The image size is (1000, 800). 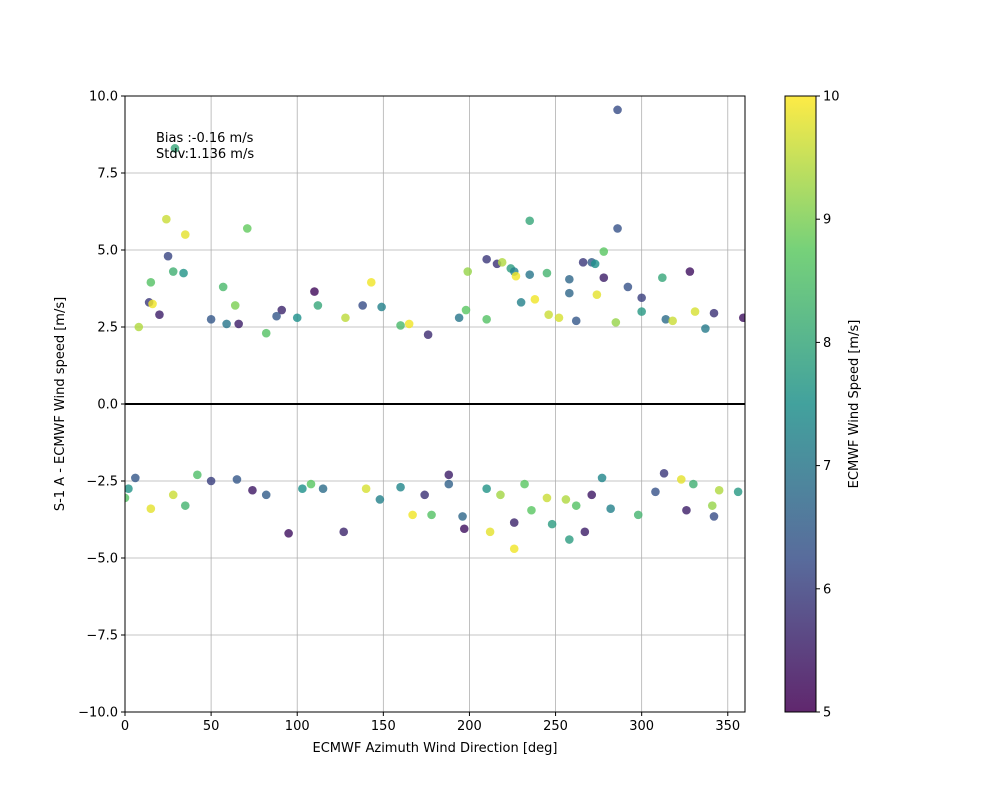 I want to click on x-axis-label: ECMWF Azimuth Wind Direction [deg], so click(x=435, y=748).